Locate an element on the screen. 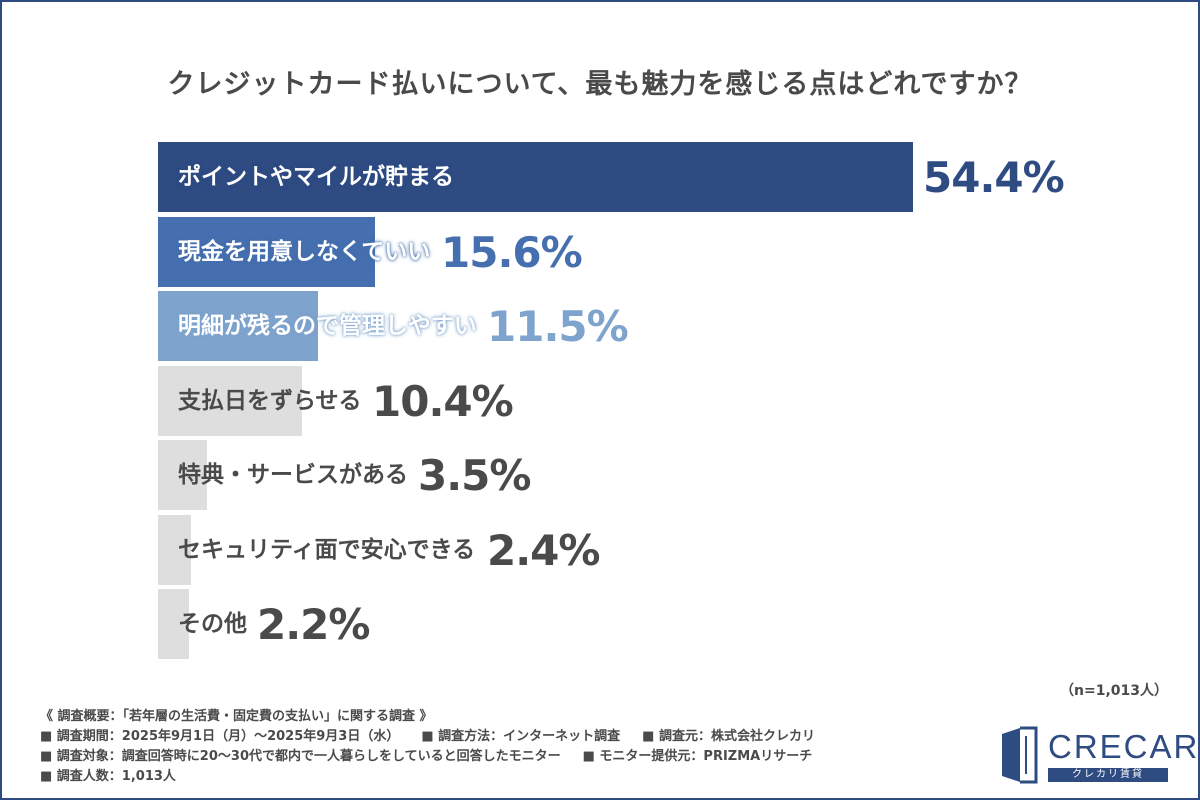  bar-value-label: 2.2% is located at coordinates (313, 624).